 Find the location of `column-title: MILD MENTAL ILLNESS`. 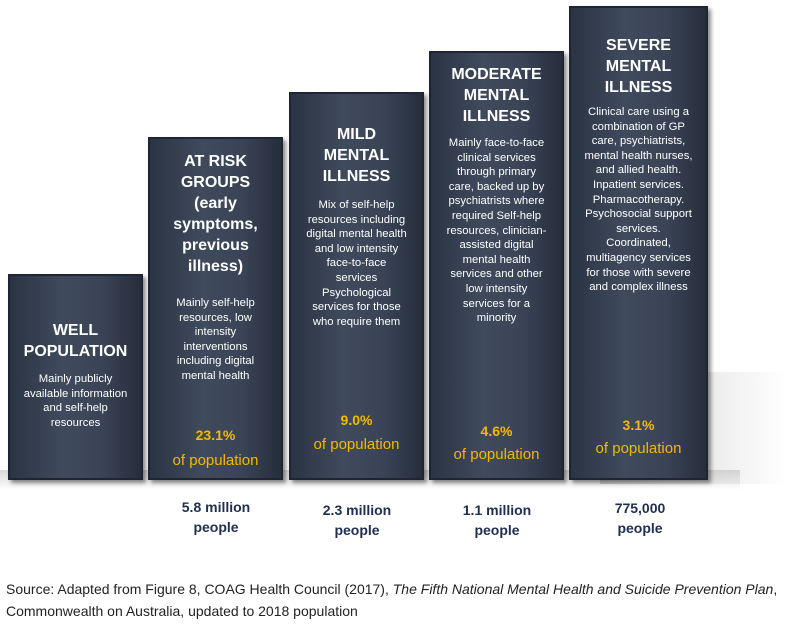

column-title: MILD MENTAL ILLNESS is located at coordinates (356, 155).